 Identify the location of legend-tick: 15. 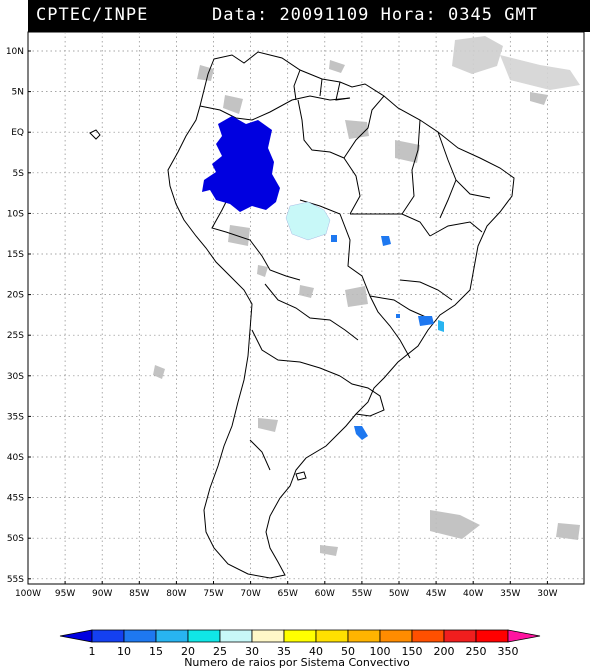
(156, 651).